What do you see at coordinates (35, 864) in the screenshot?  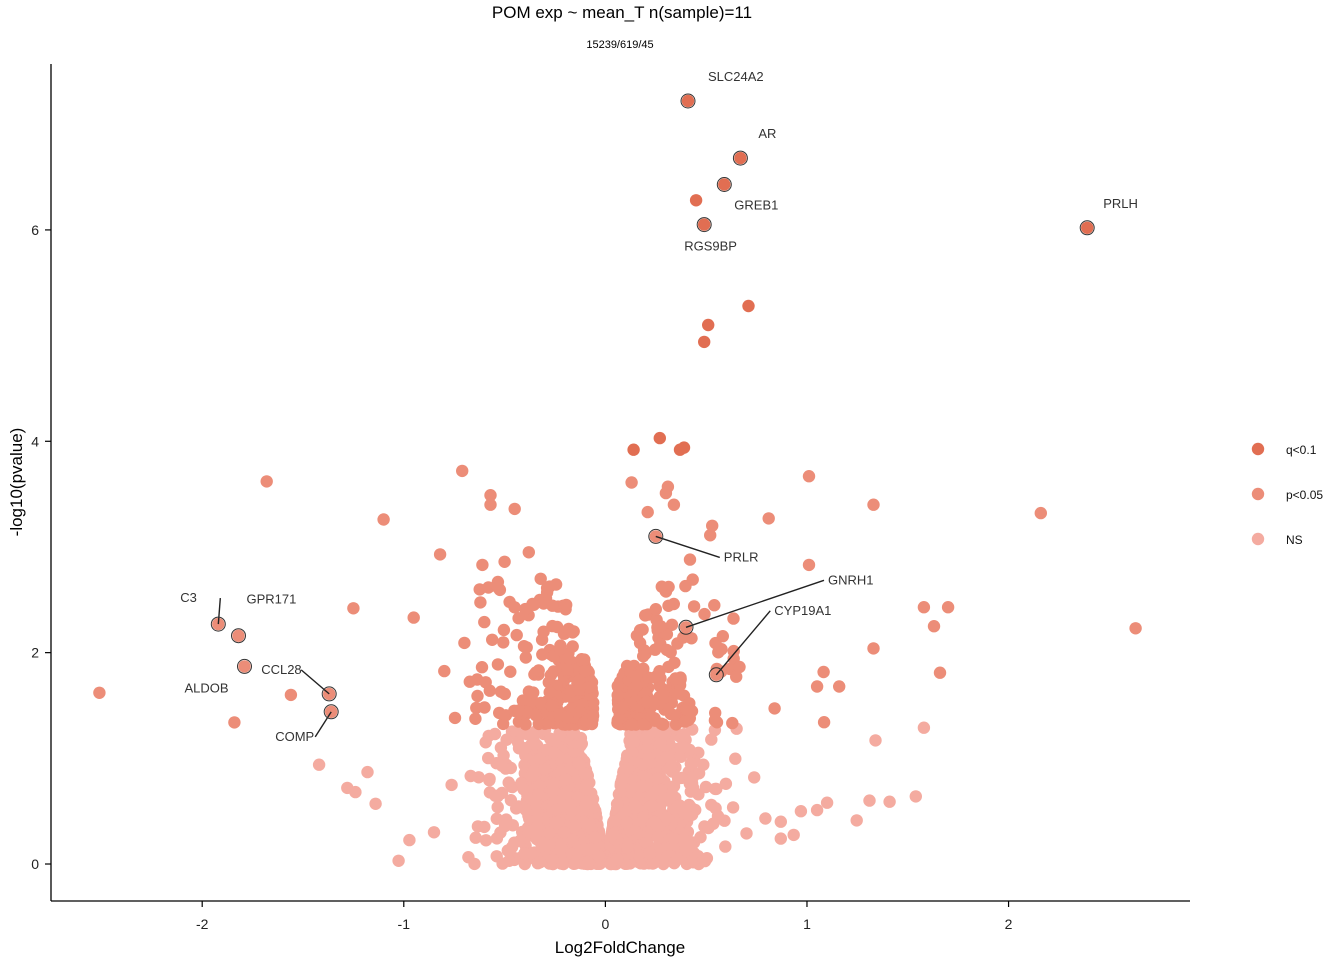 I see `y-tick-label: 0` at bounding box center [35, 864].